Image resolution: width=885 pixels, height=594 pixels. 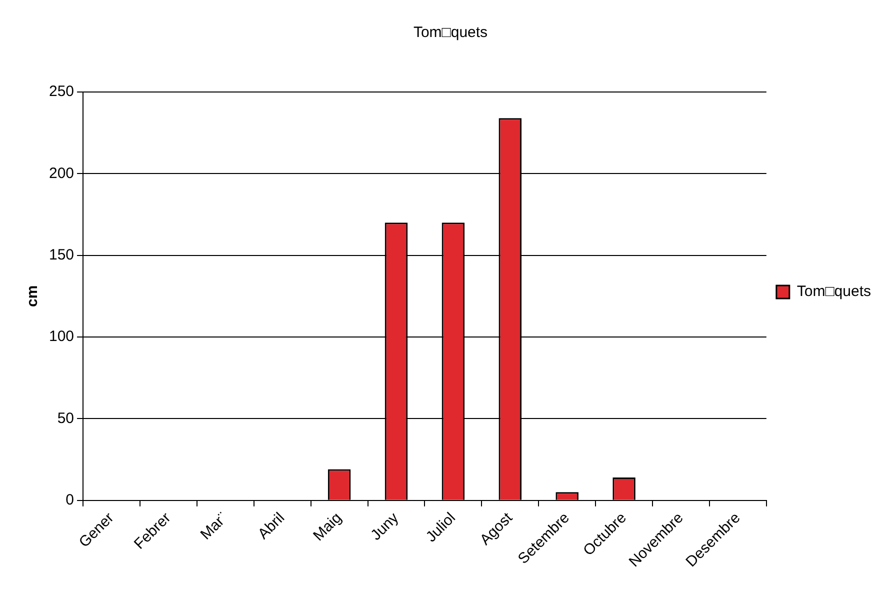 I want to click on y-tick-label: 200, so click(x=61, y=173).